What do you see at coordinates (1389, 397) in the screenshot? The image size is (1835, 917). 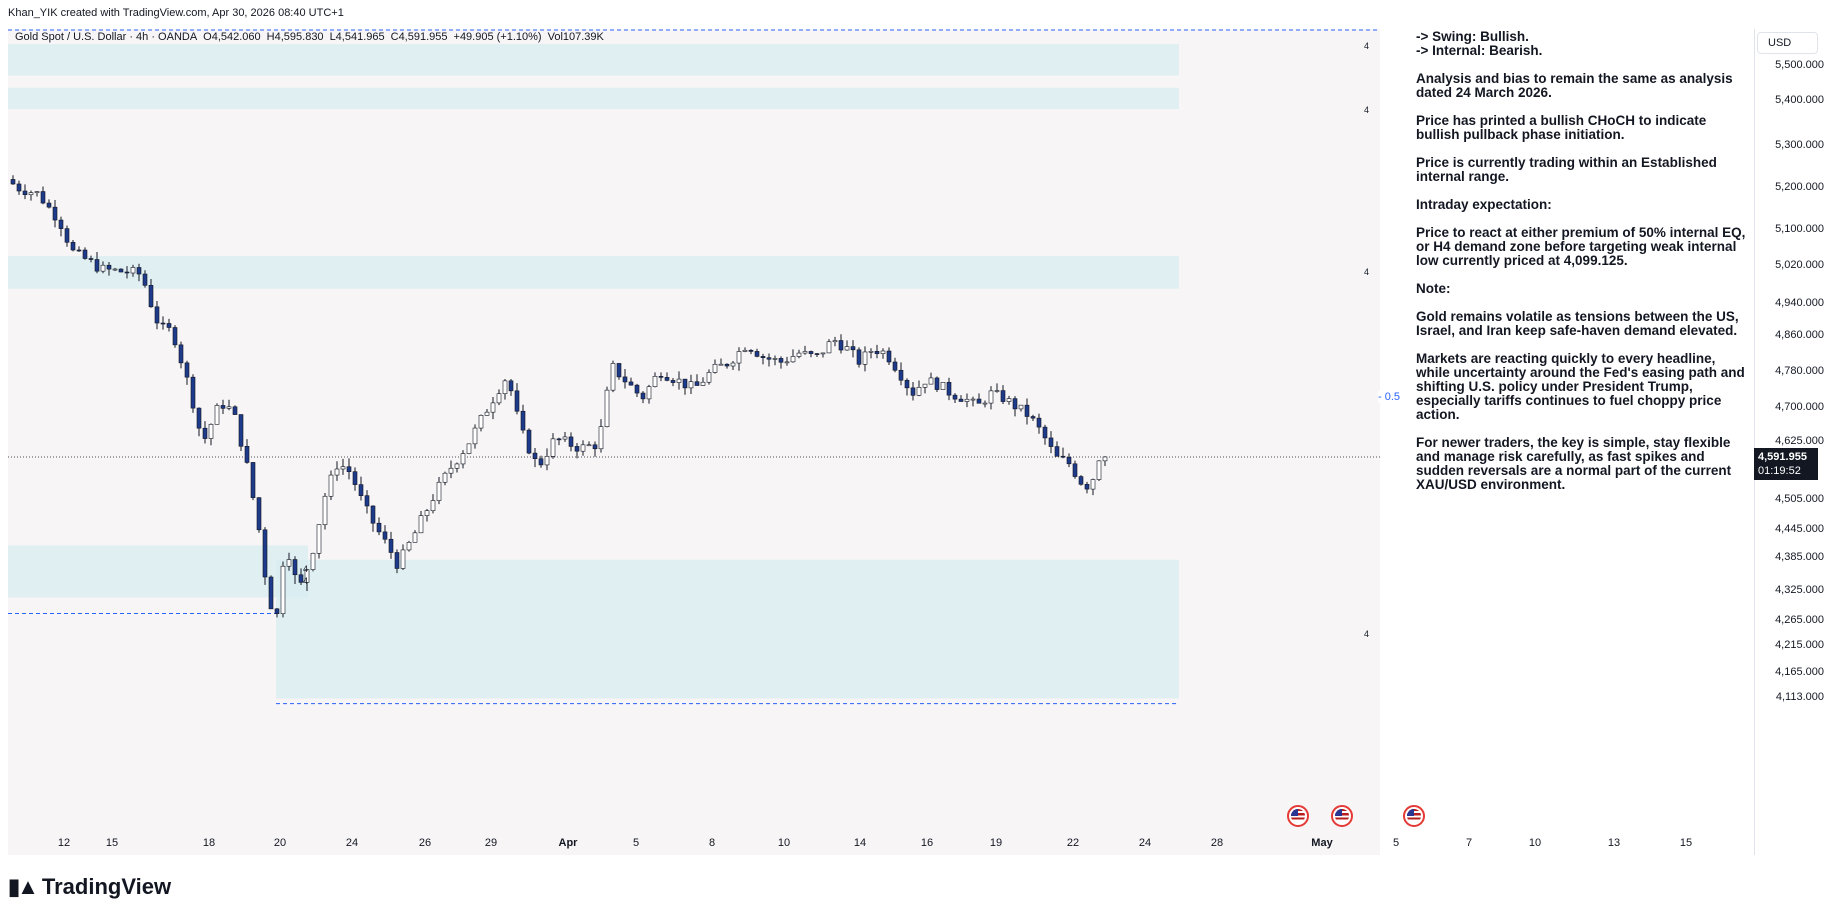 I see `equilibrium-marker-label: - 0.5` at bounding box center [1389, 397].